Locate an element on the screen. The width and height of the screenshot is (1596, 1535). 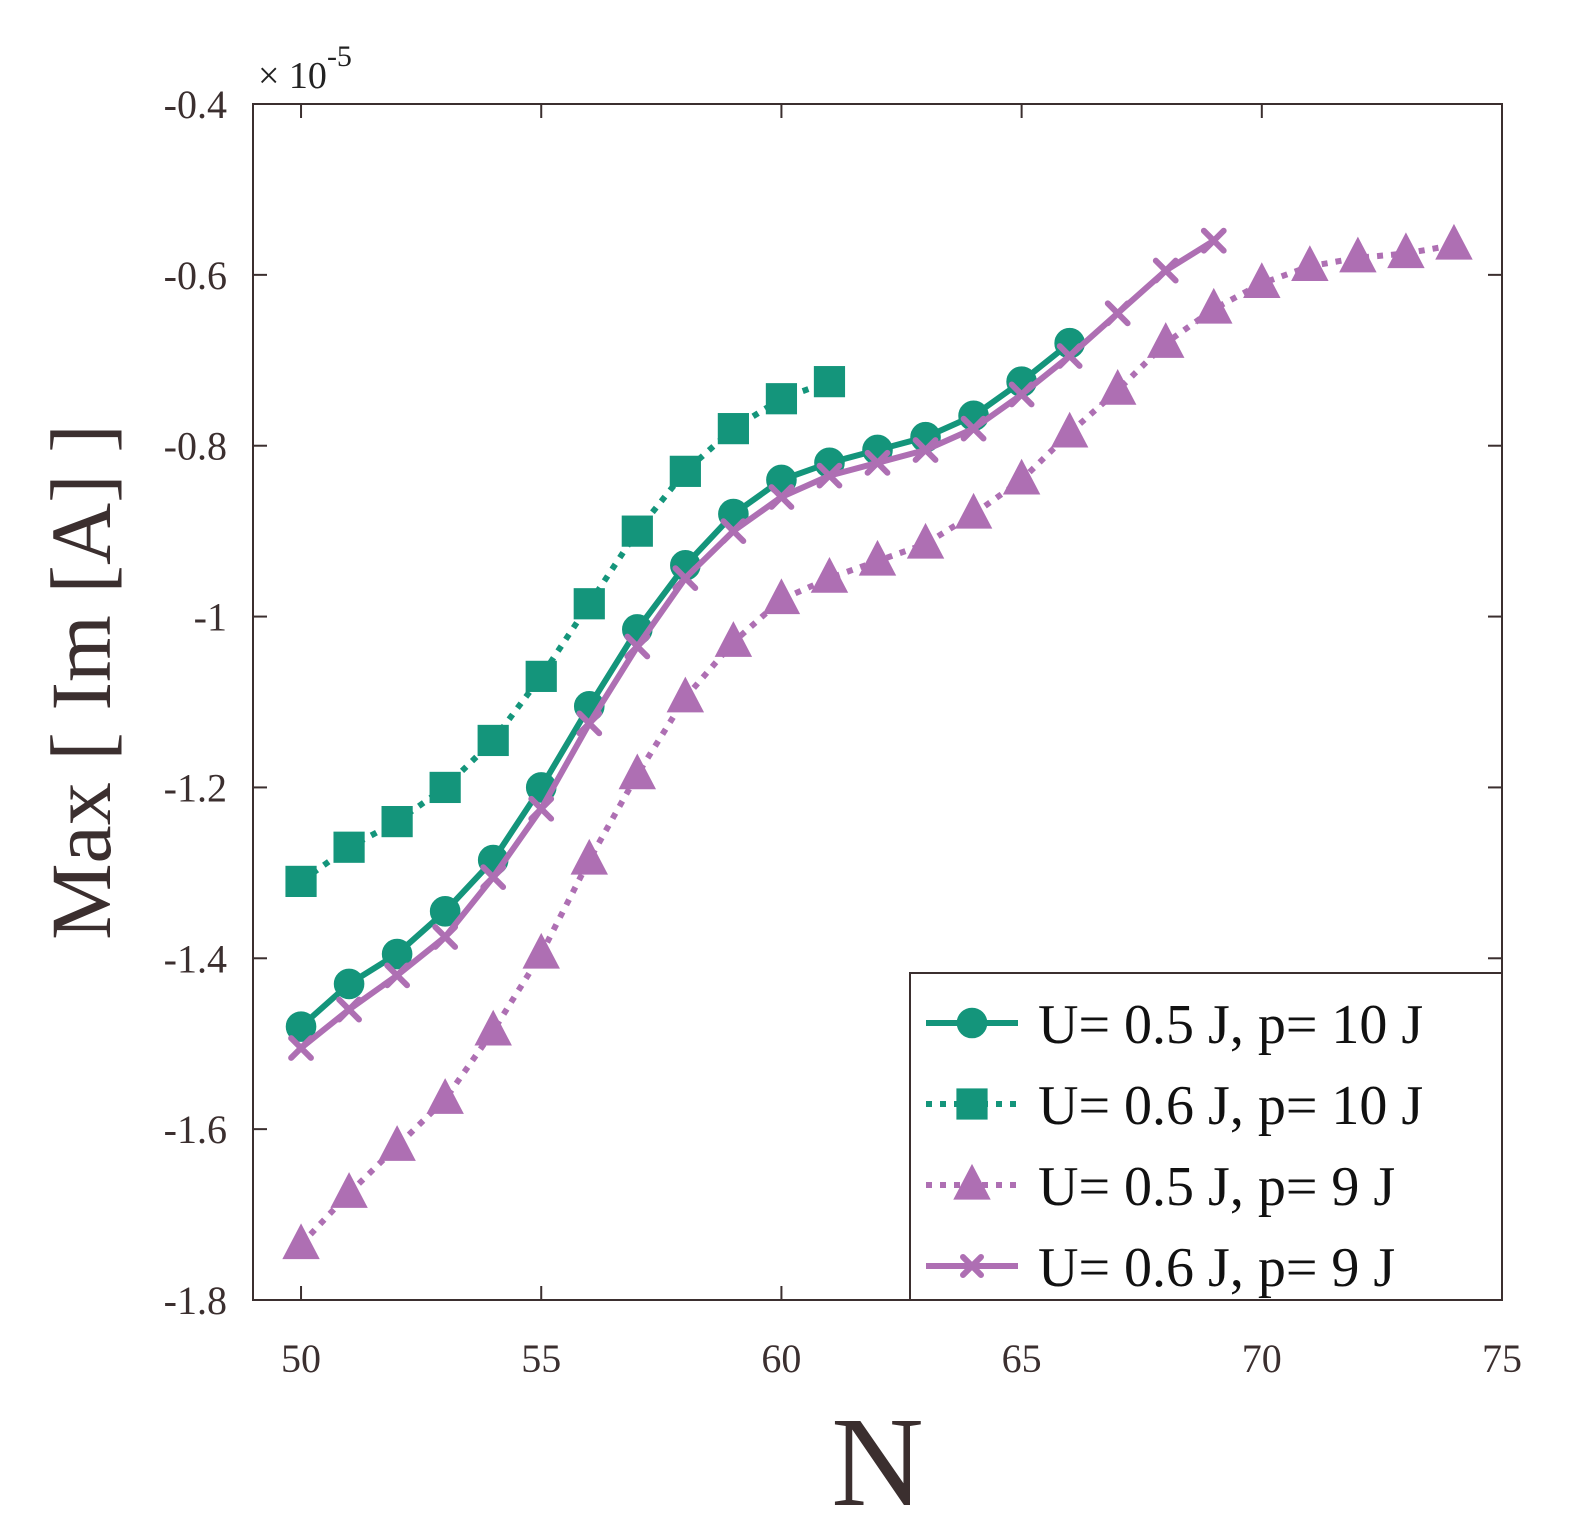
x-tick-label: 60 is located at coordinates (781, 1358).